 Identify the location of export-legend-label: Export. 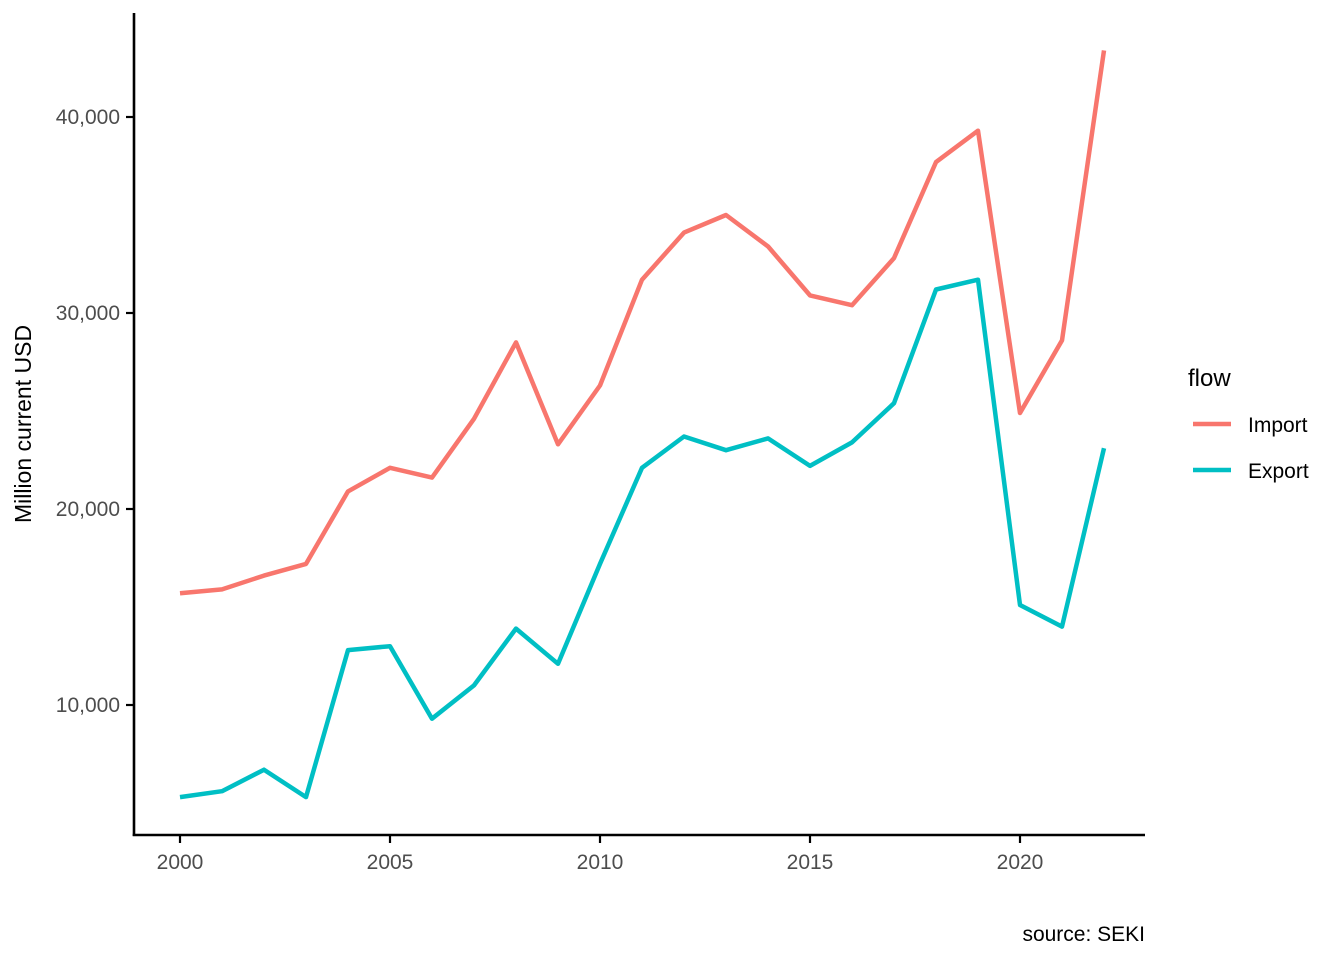
(1278, 471).